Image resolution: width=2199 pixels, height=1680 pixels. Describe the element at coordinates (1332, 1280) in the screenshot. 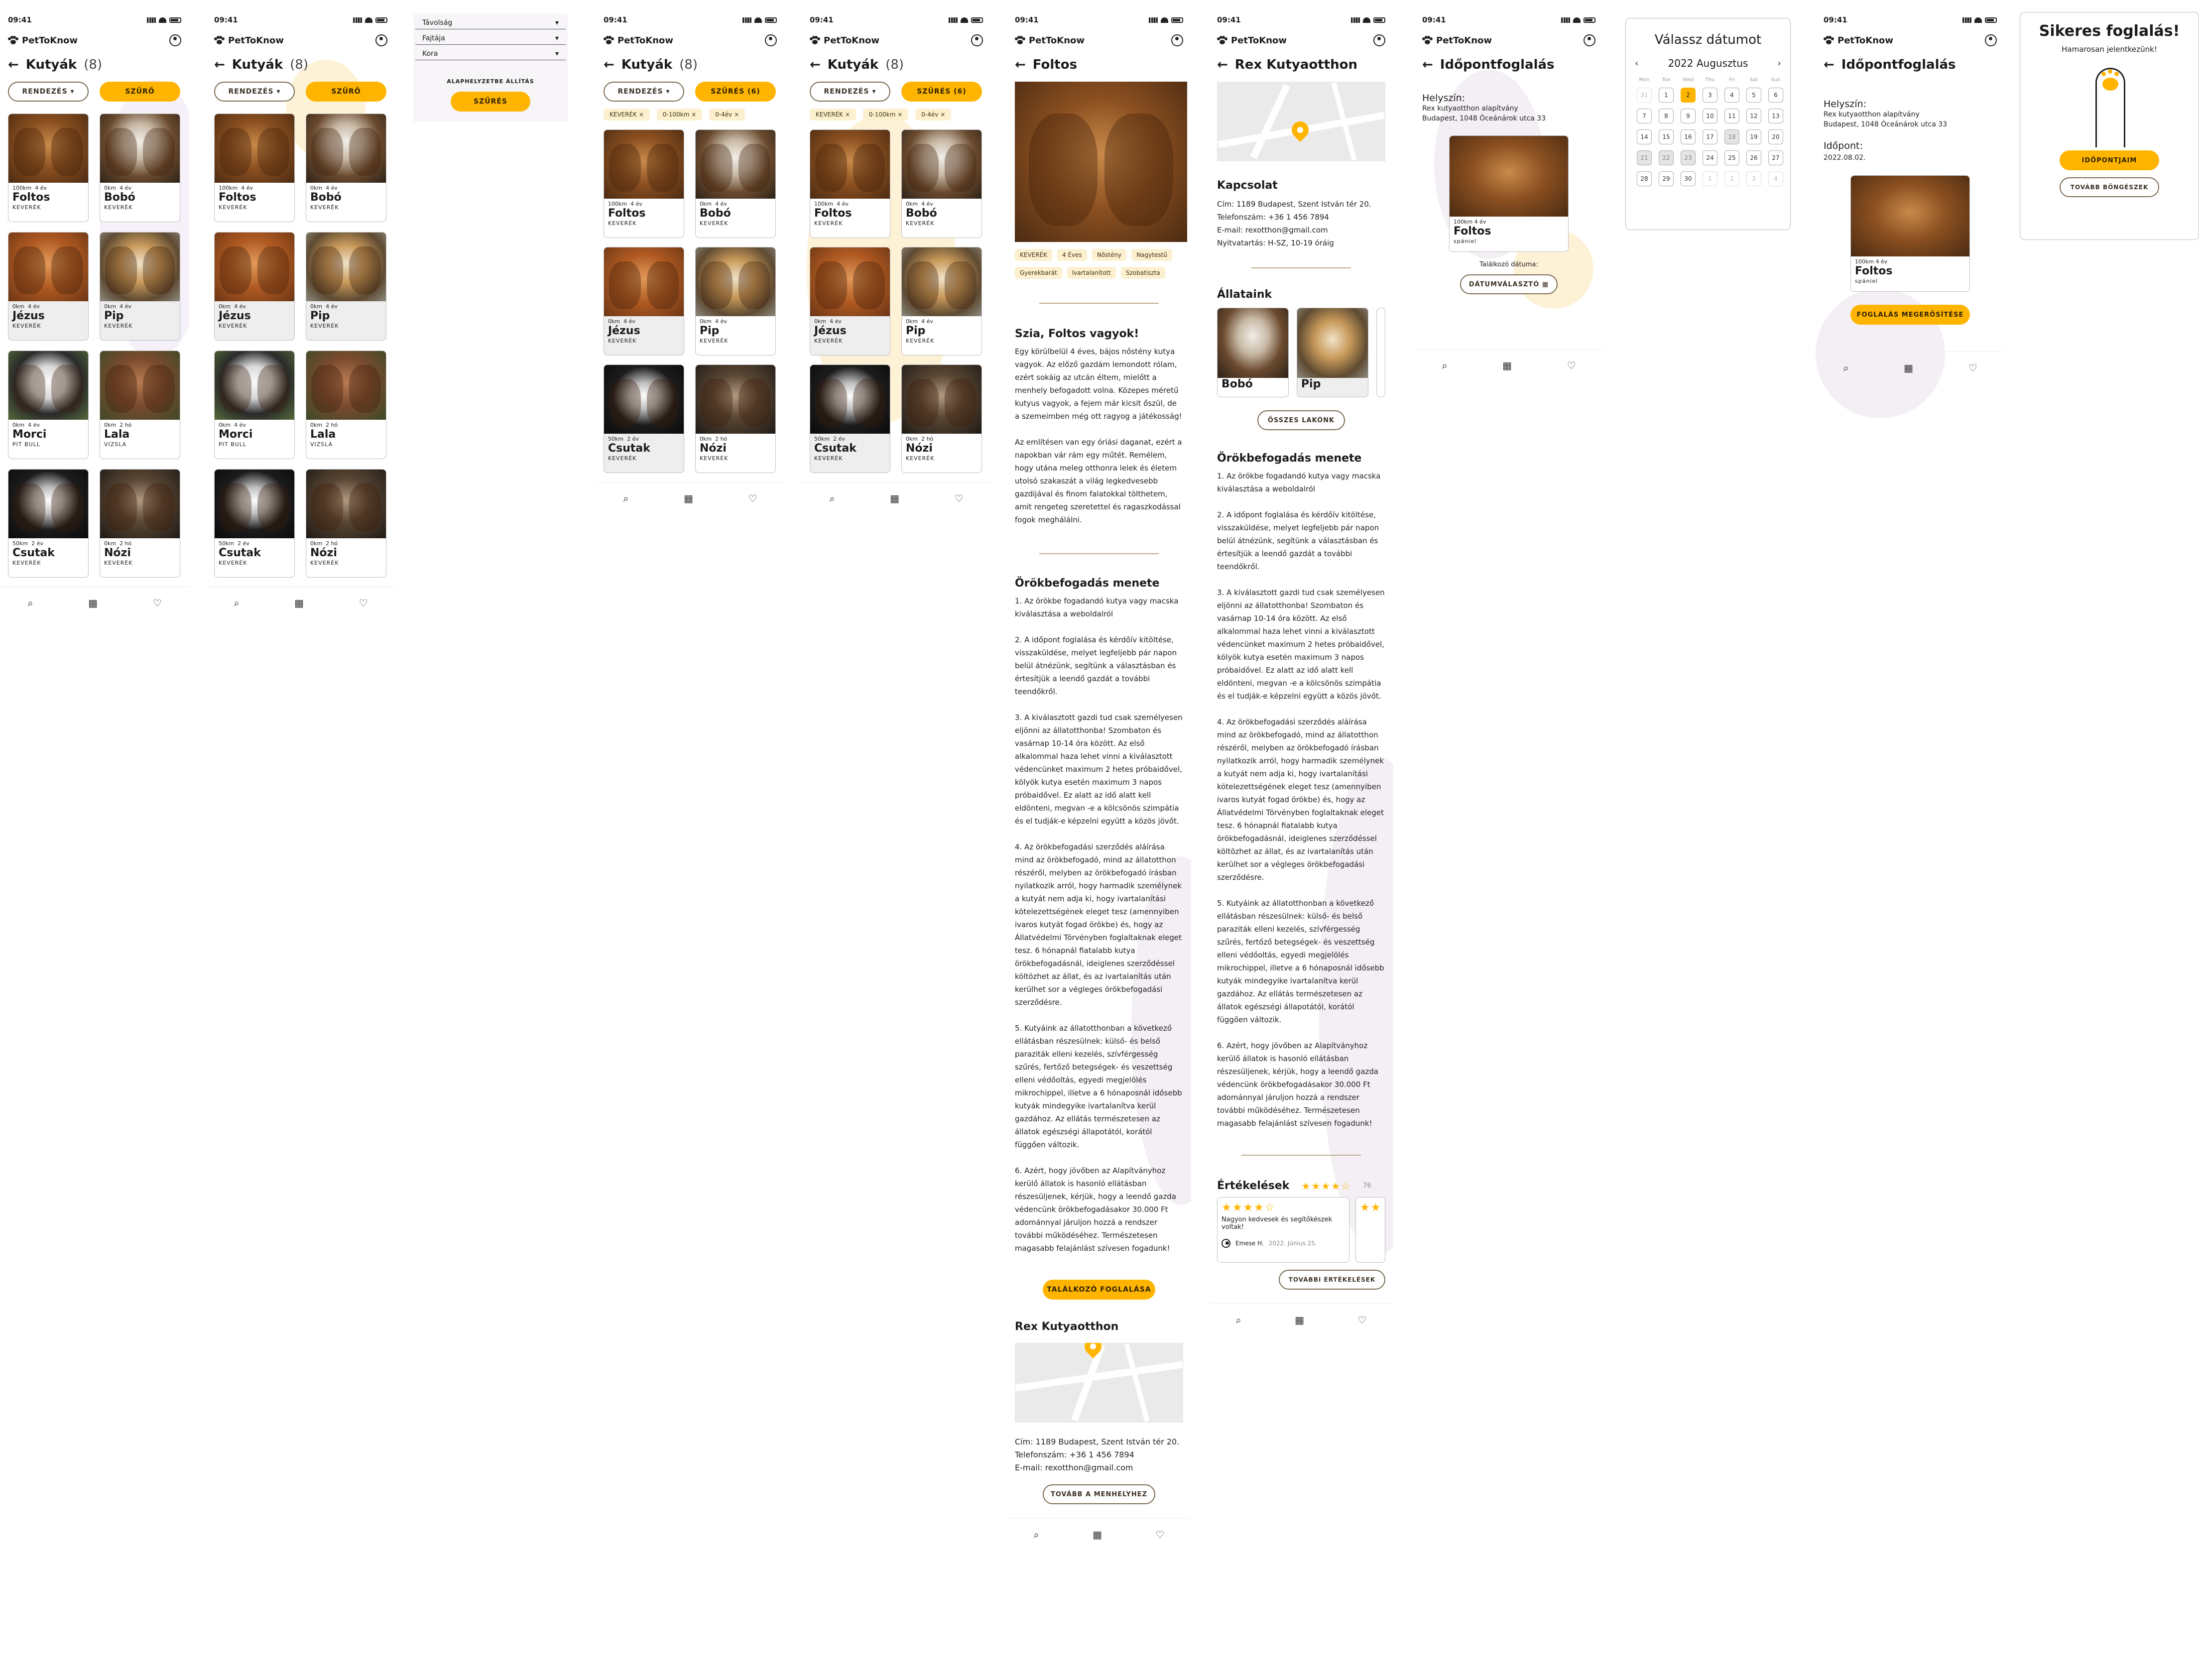

I see `more-reviews-button: TOVÁBBI ÉRTÉKELÉSEK` at that location.